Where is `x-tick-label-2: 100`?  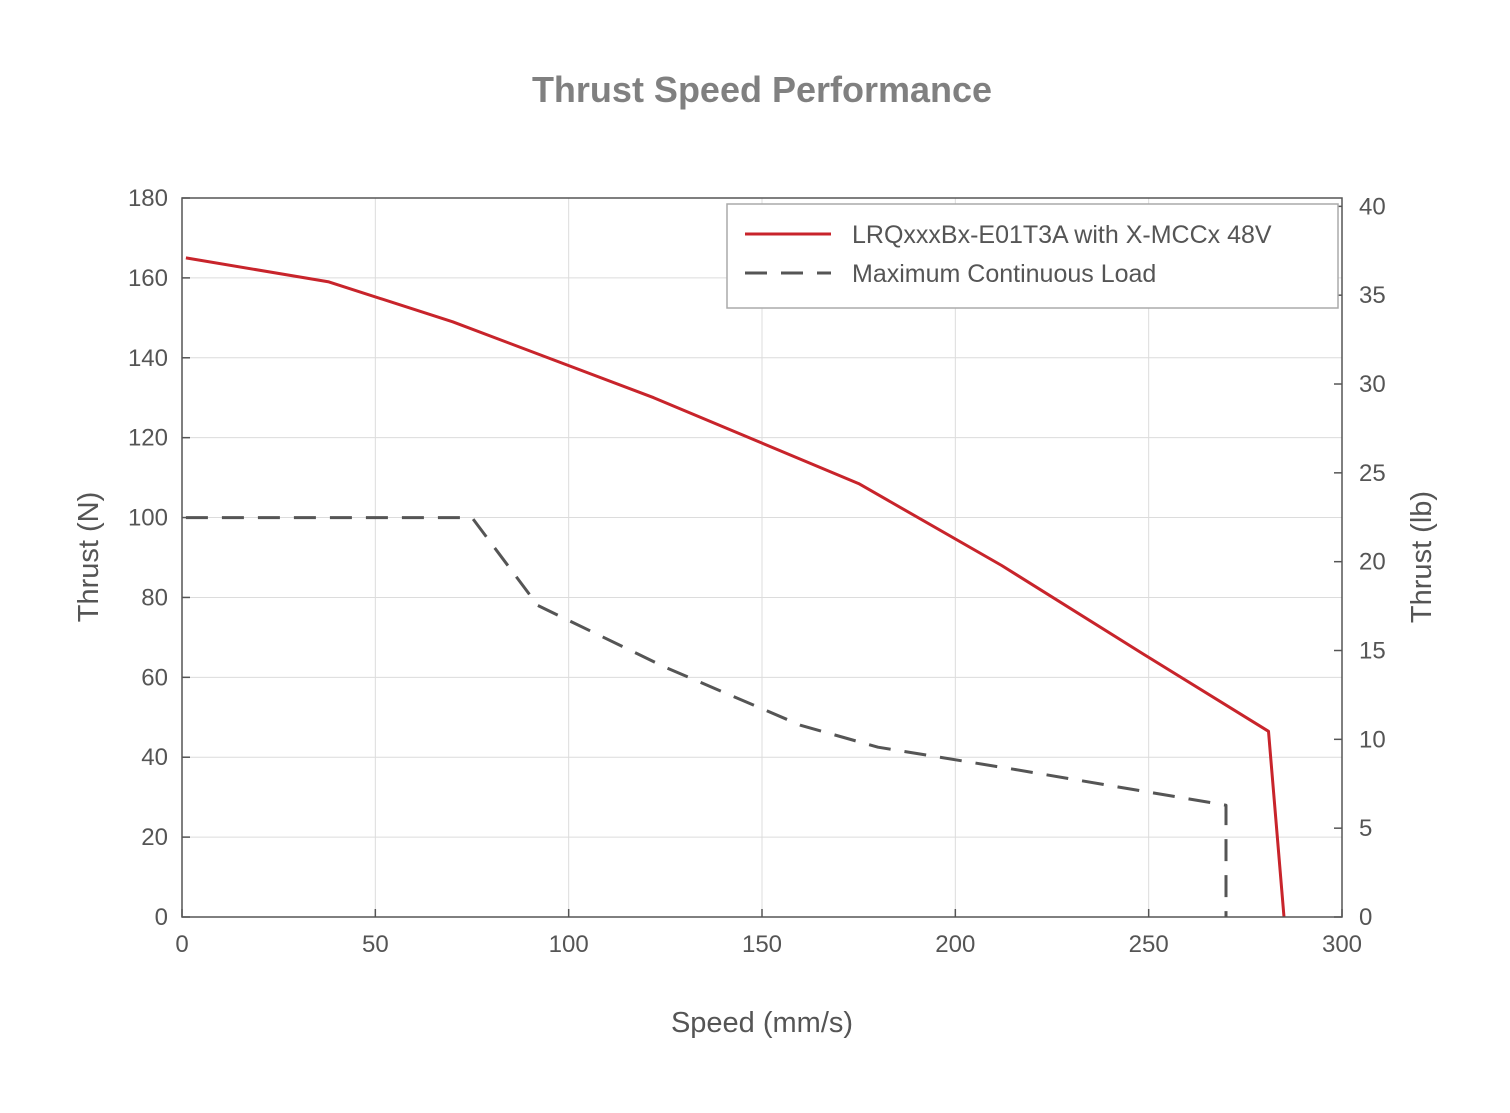
x-tick-label-2: 100 is located at coordinates (569, 944).